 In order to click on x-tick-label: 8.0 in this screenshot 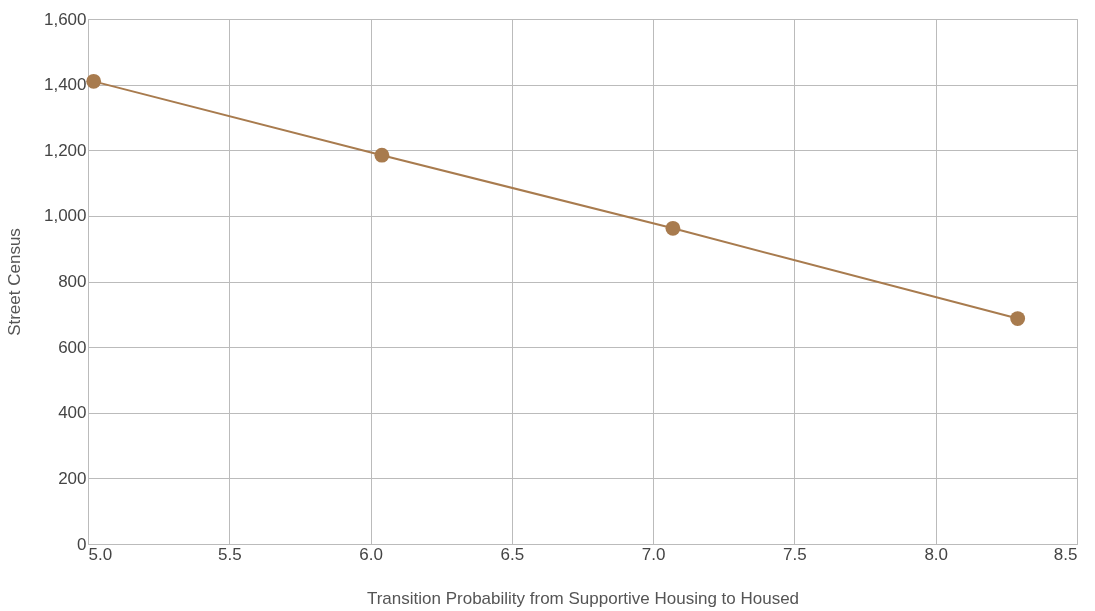, I will do `click(936, 554)`.